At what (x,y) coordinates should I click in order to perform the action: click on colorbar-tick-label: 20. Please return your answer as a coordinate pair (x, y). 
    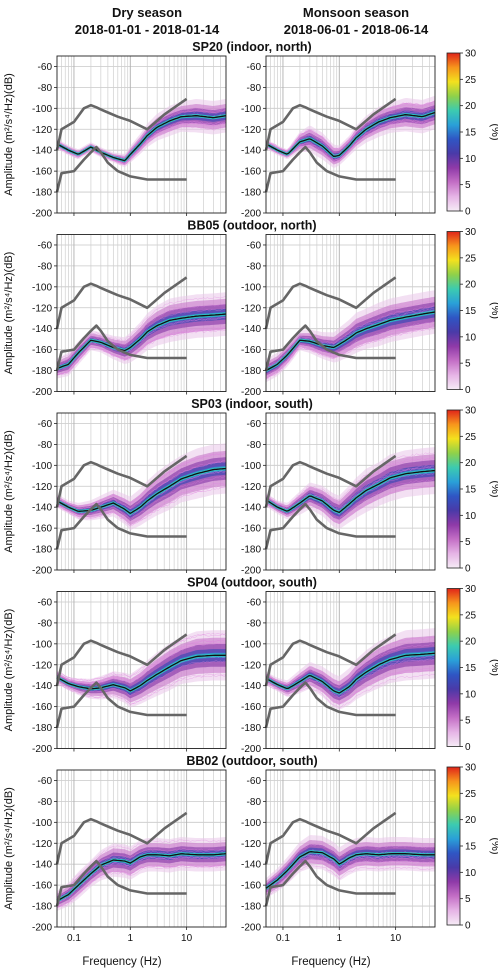
    Looking at the image, I should click on (471, 820).